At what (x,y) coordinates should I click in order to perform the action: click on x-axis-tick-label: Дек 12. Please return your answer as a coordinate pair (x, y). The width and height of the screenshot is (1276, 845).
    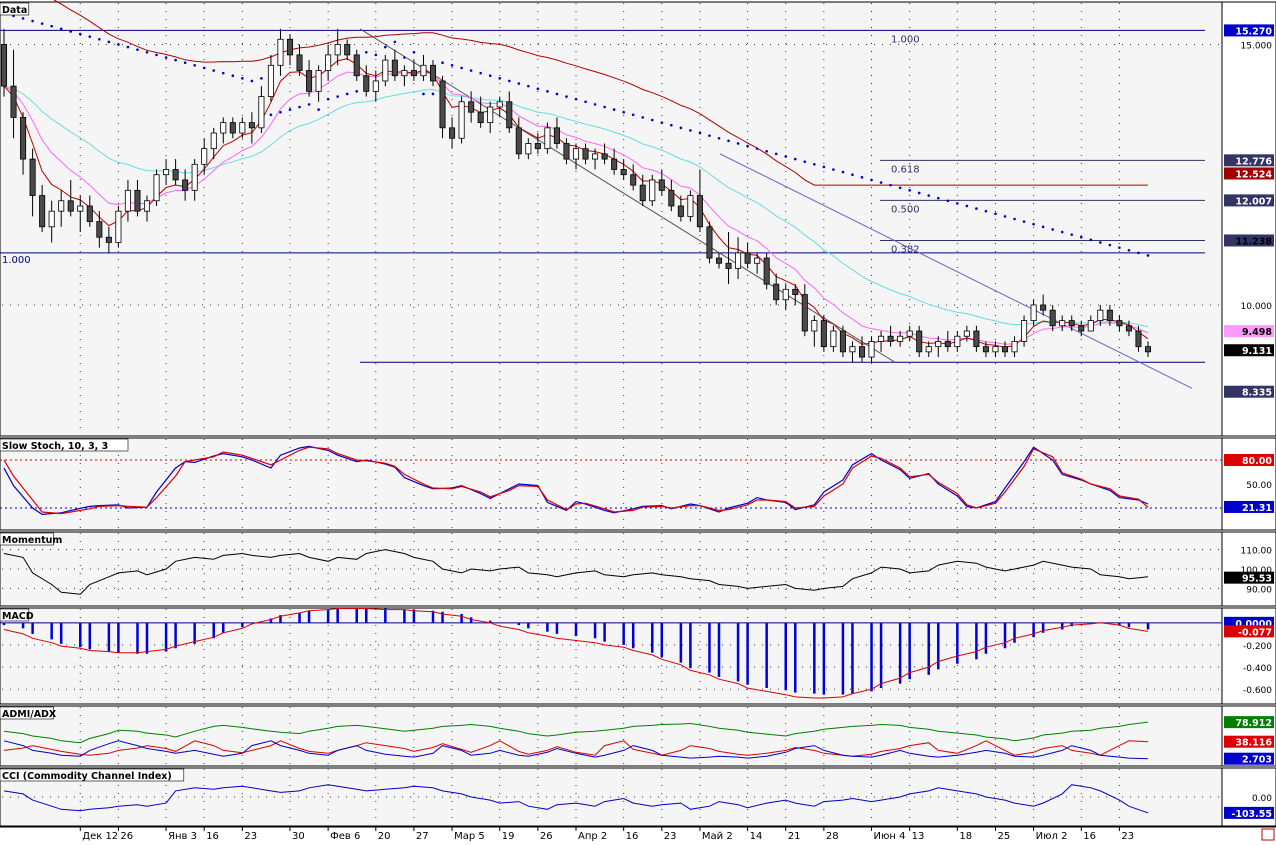
    Looking at the image, I should click on (100, 836).